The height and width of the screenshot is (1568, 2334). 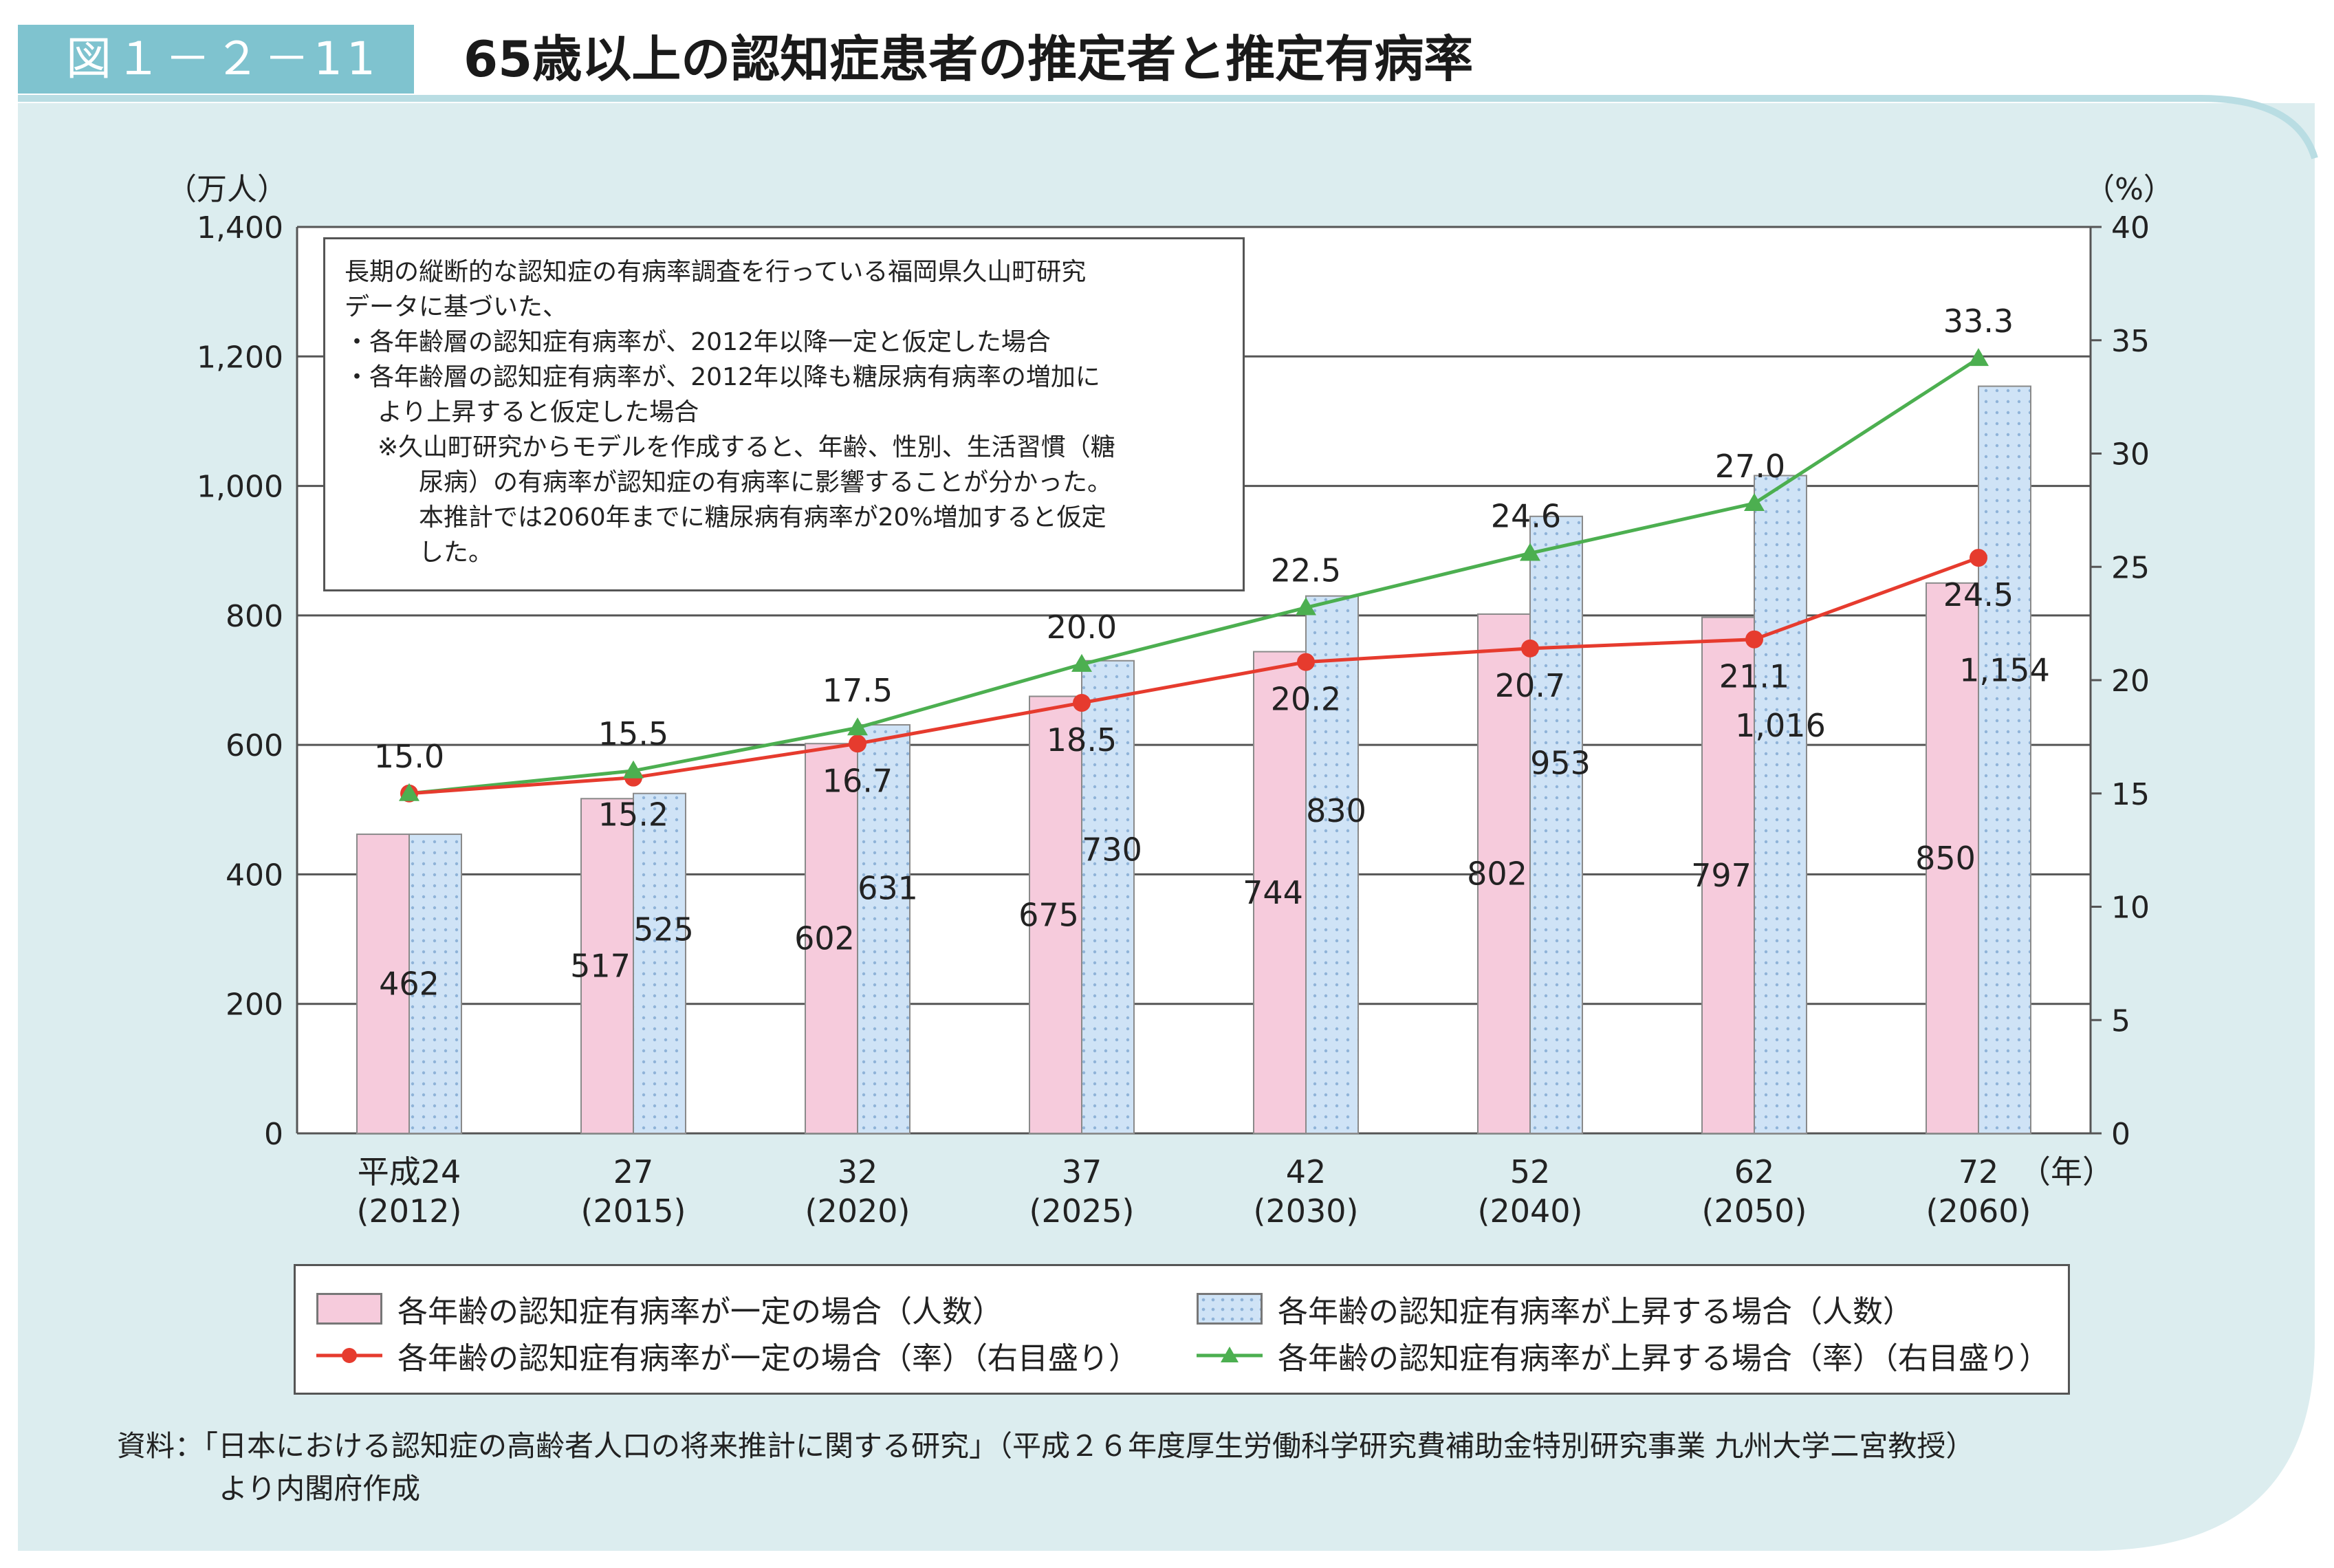 I want to click on bar-constant-value-label: 602, so click(x=824, y=939).